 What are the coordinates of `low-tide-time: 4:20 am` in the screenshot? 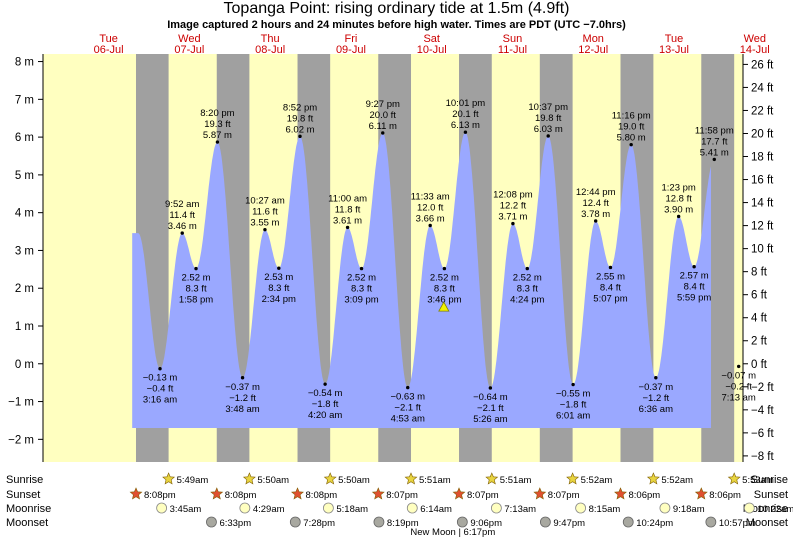 It's located at (325, 415).